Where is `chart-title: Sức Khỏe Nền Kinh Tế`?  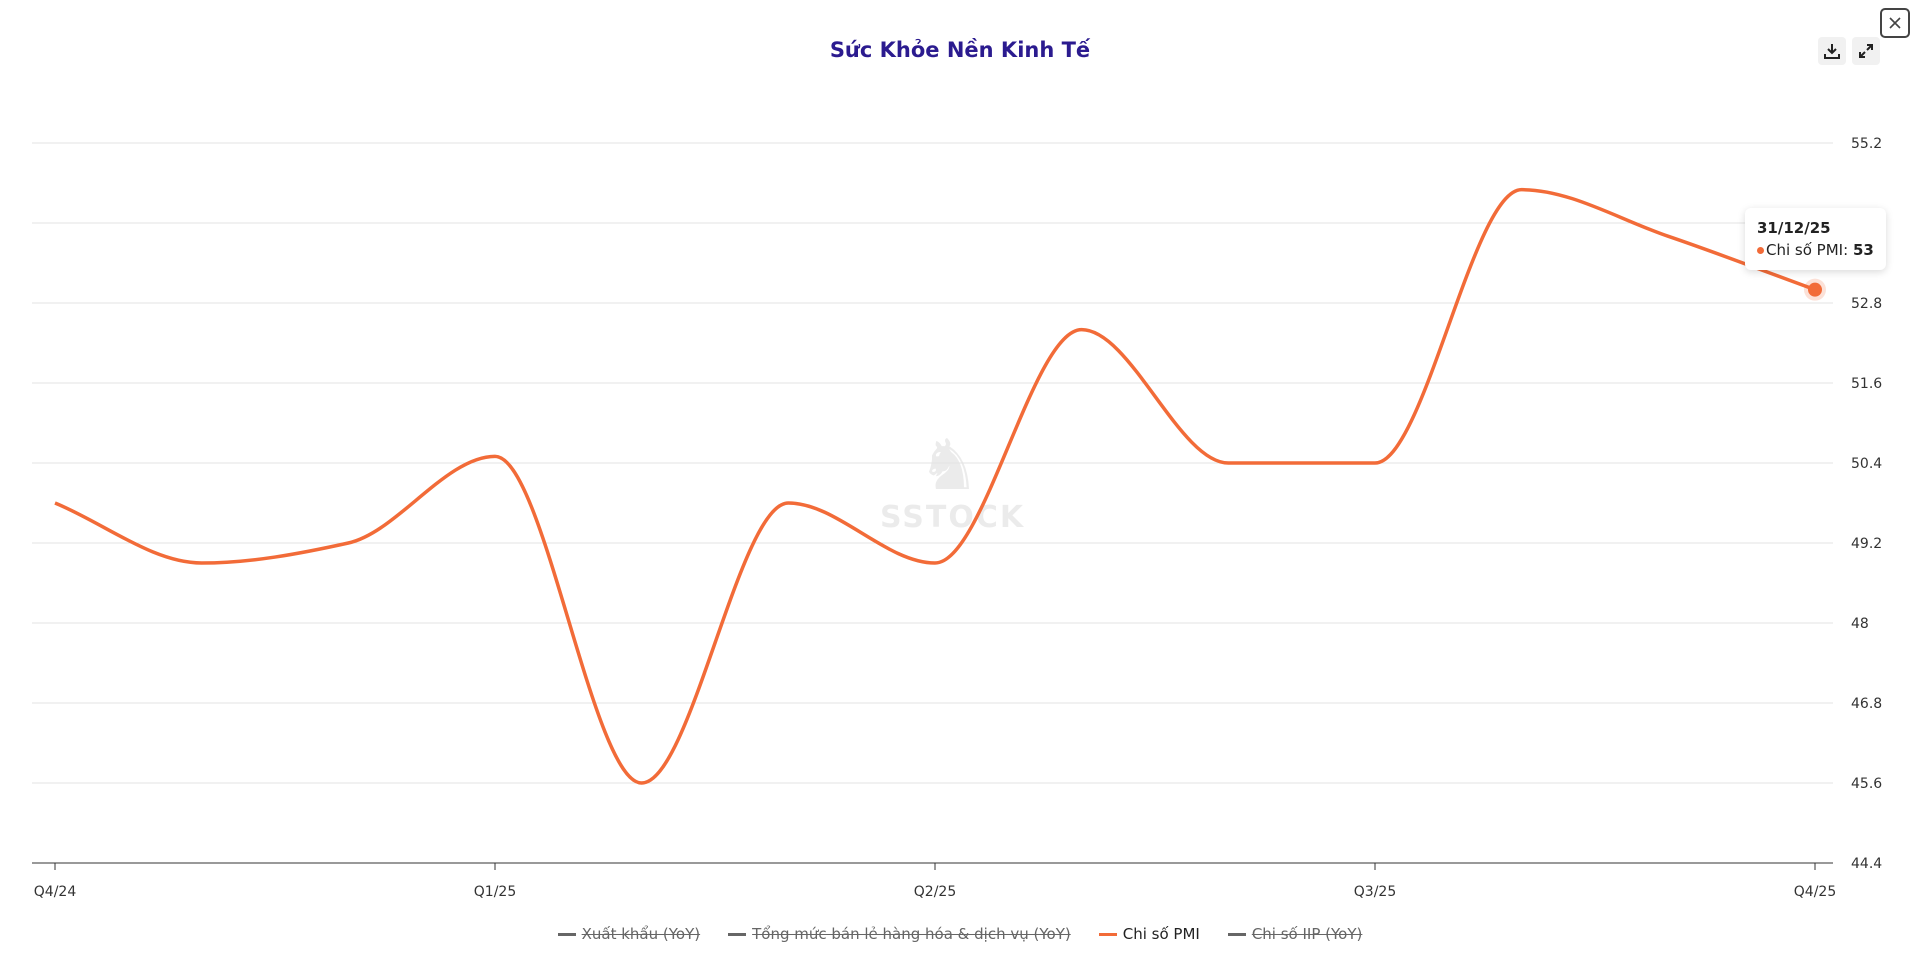 chart-title: Sức Khỏe Nền Kinh Tế is located at coordinates (960, 50).